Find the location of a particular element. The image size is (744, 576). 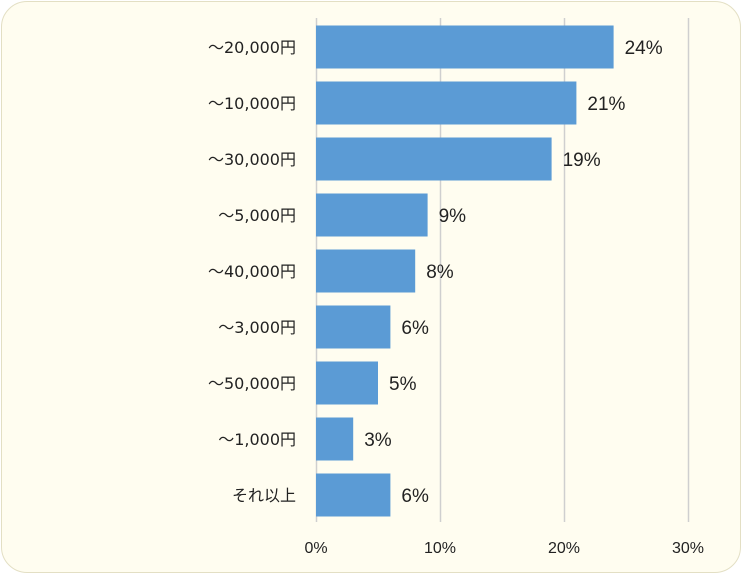

value-label: 19% is located at coordinates (582, 160).